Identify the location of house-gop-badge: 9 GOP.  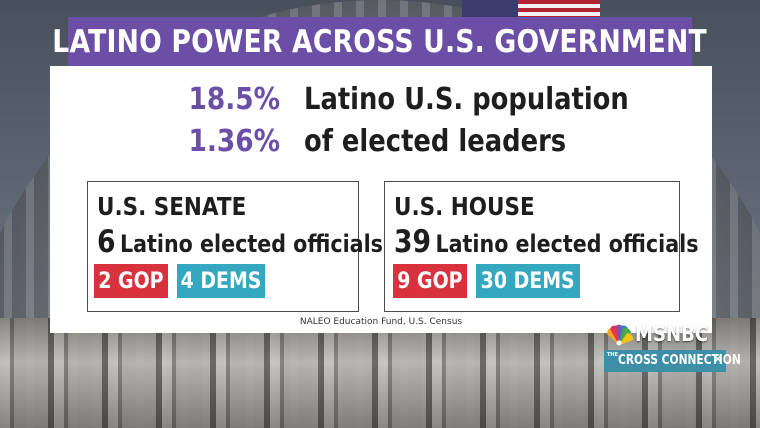
(430, 281).